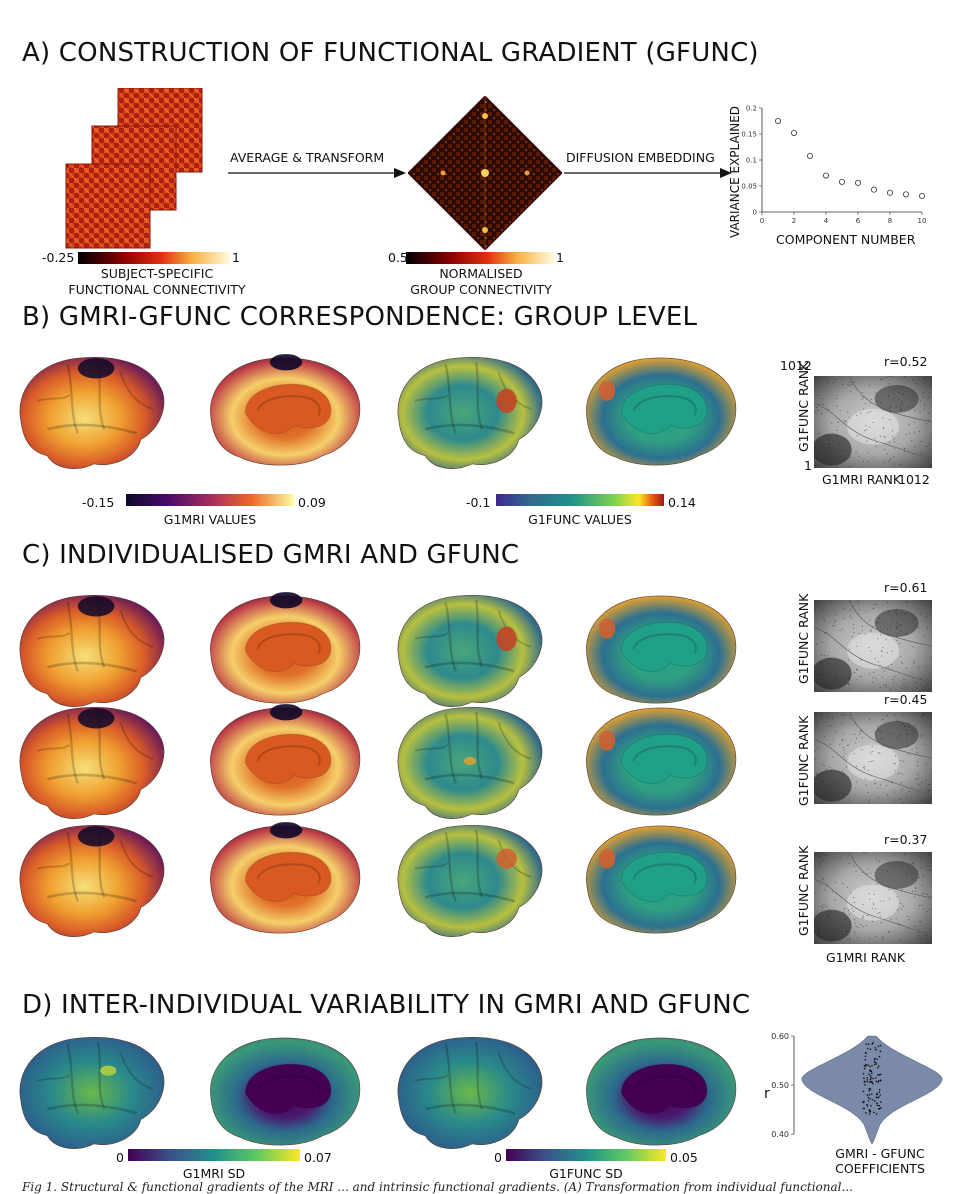 Image resolution: width=968 pixels, height=1194 pixels. I want to click on cbar-b1-min: -0.15, so click(98, 502).